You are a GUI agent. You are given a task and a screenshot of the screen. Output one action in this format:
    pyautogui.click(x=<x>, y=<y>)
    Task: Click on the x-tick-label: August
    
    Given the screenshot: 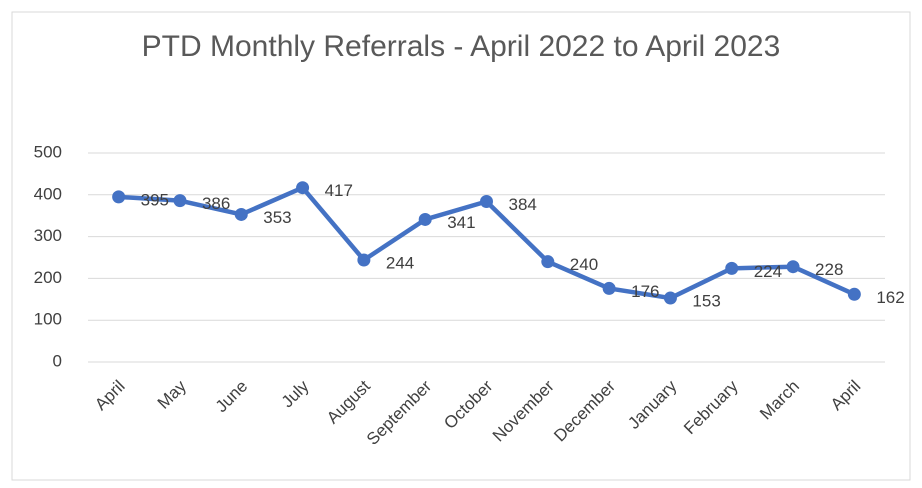 What is the action you would take?
    pyautogui.click(x=348, y=401)
    